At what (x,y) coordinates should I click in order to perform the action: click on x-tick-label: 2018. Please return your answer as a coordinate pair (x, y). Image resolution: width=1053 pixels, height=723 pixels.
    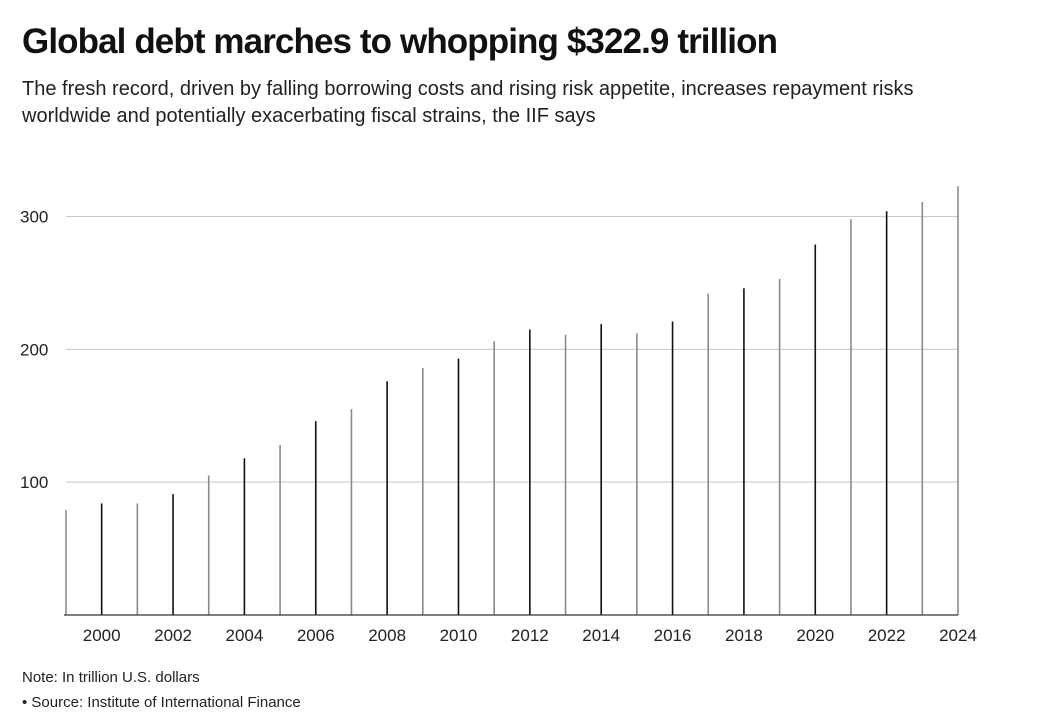
    Looking at the image, I should click on (744, 635).